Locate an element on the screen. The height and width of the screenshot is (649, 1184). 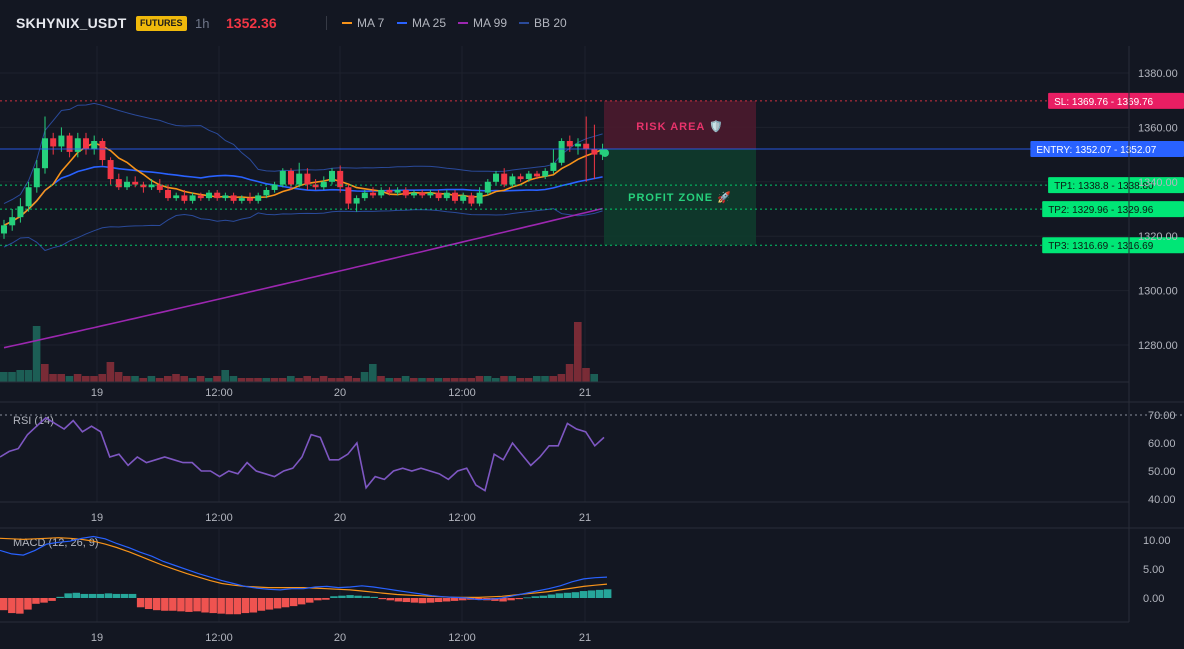
rsi-time-label: 12:00 is located at coordinates (462, 518).